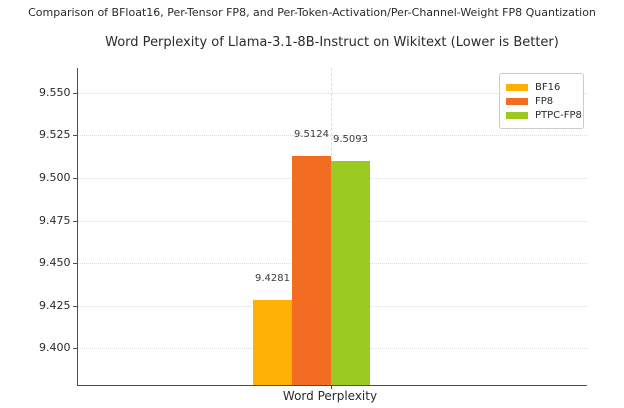  Describe the element at coordinates (331, 386) in the screenshot. I see `x-tick-mark` at that location.